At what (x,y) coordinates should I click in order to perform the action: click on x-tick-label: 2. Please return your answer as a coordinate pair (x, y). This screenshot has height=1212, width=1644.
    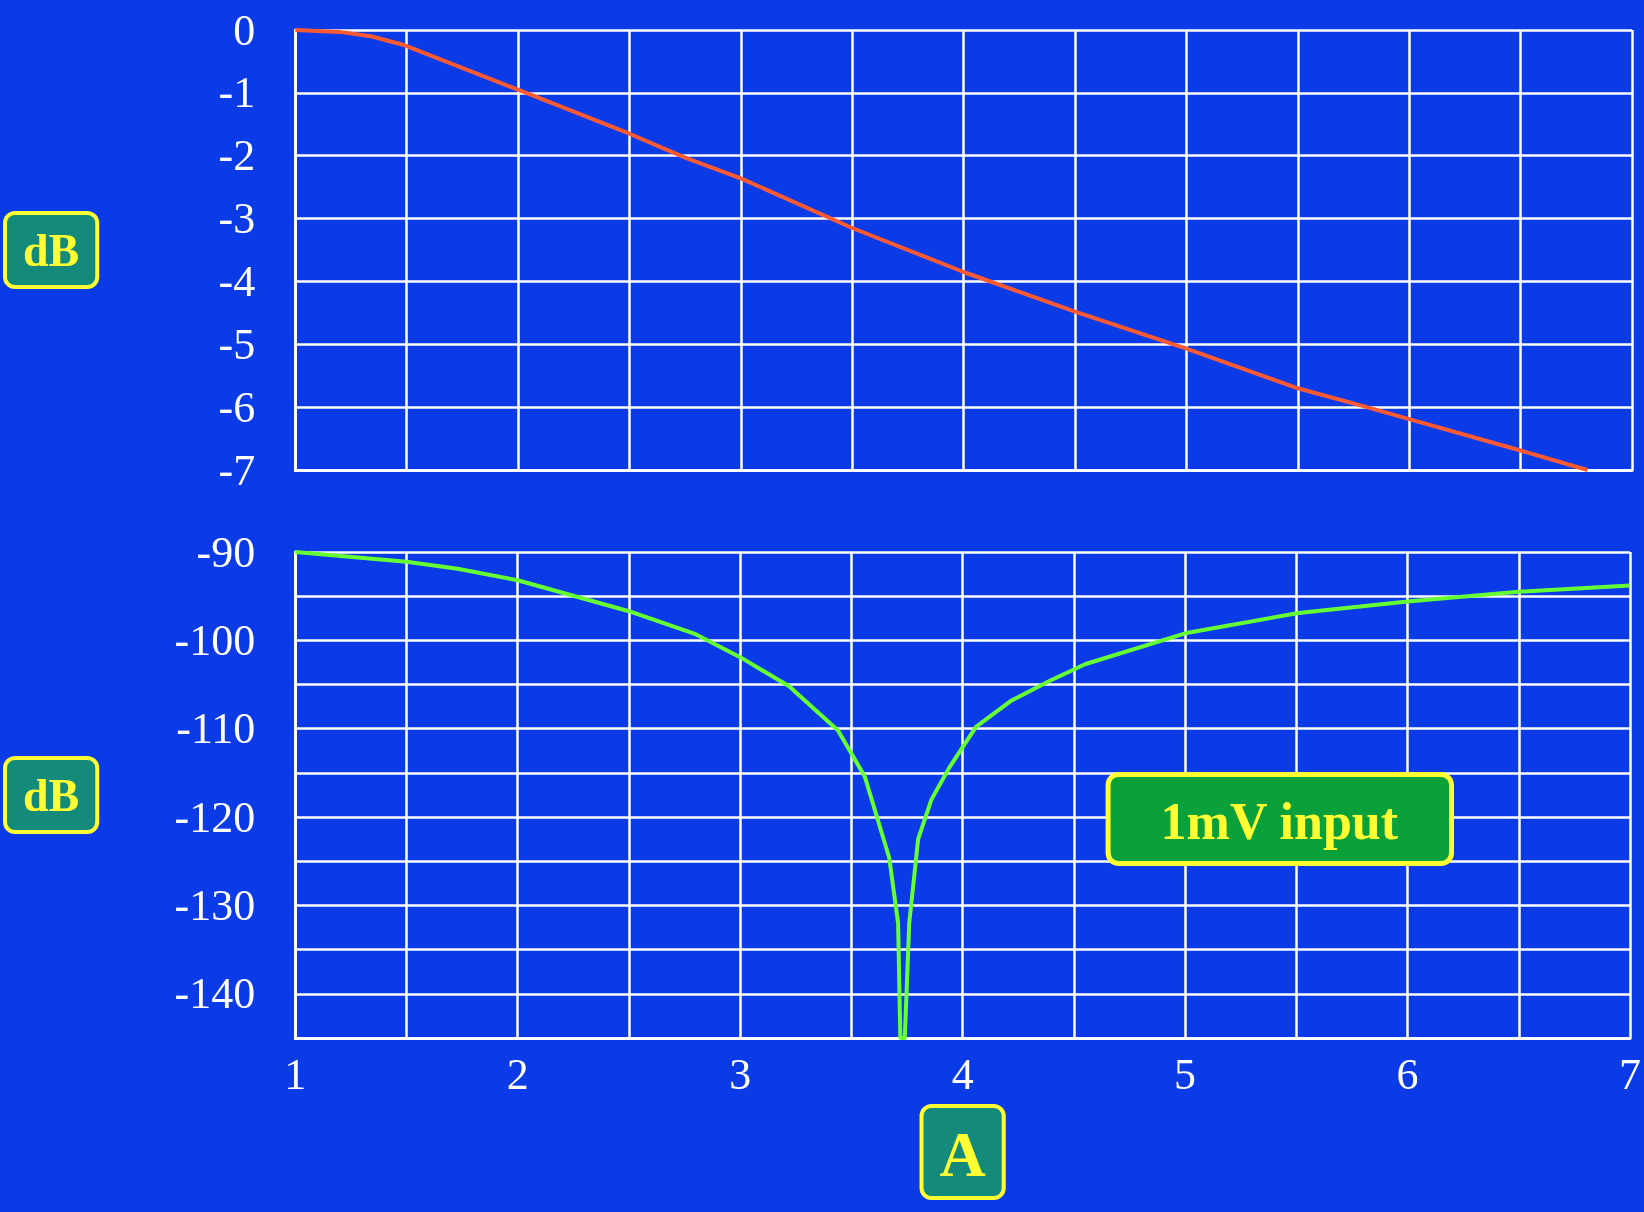
    Looking at the image, I should click on (517, 1074).